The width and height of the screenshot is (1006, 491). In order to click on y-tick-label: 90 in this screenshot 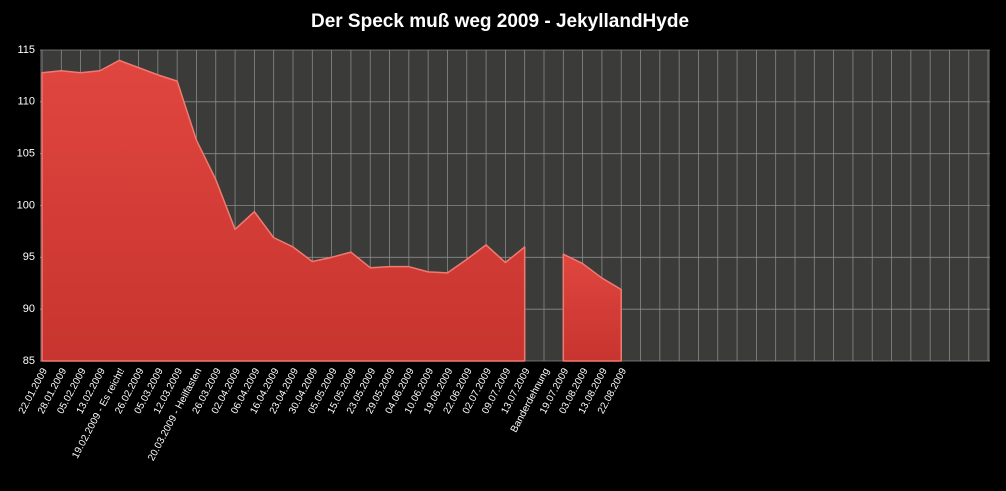, I will do `click(29, 309)`.